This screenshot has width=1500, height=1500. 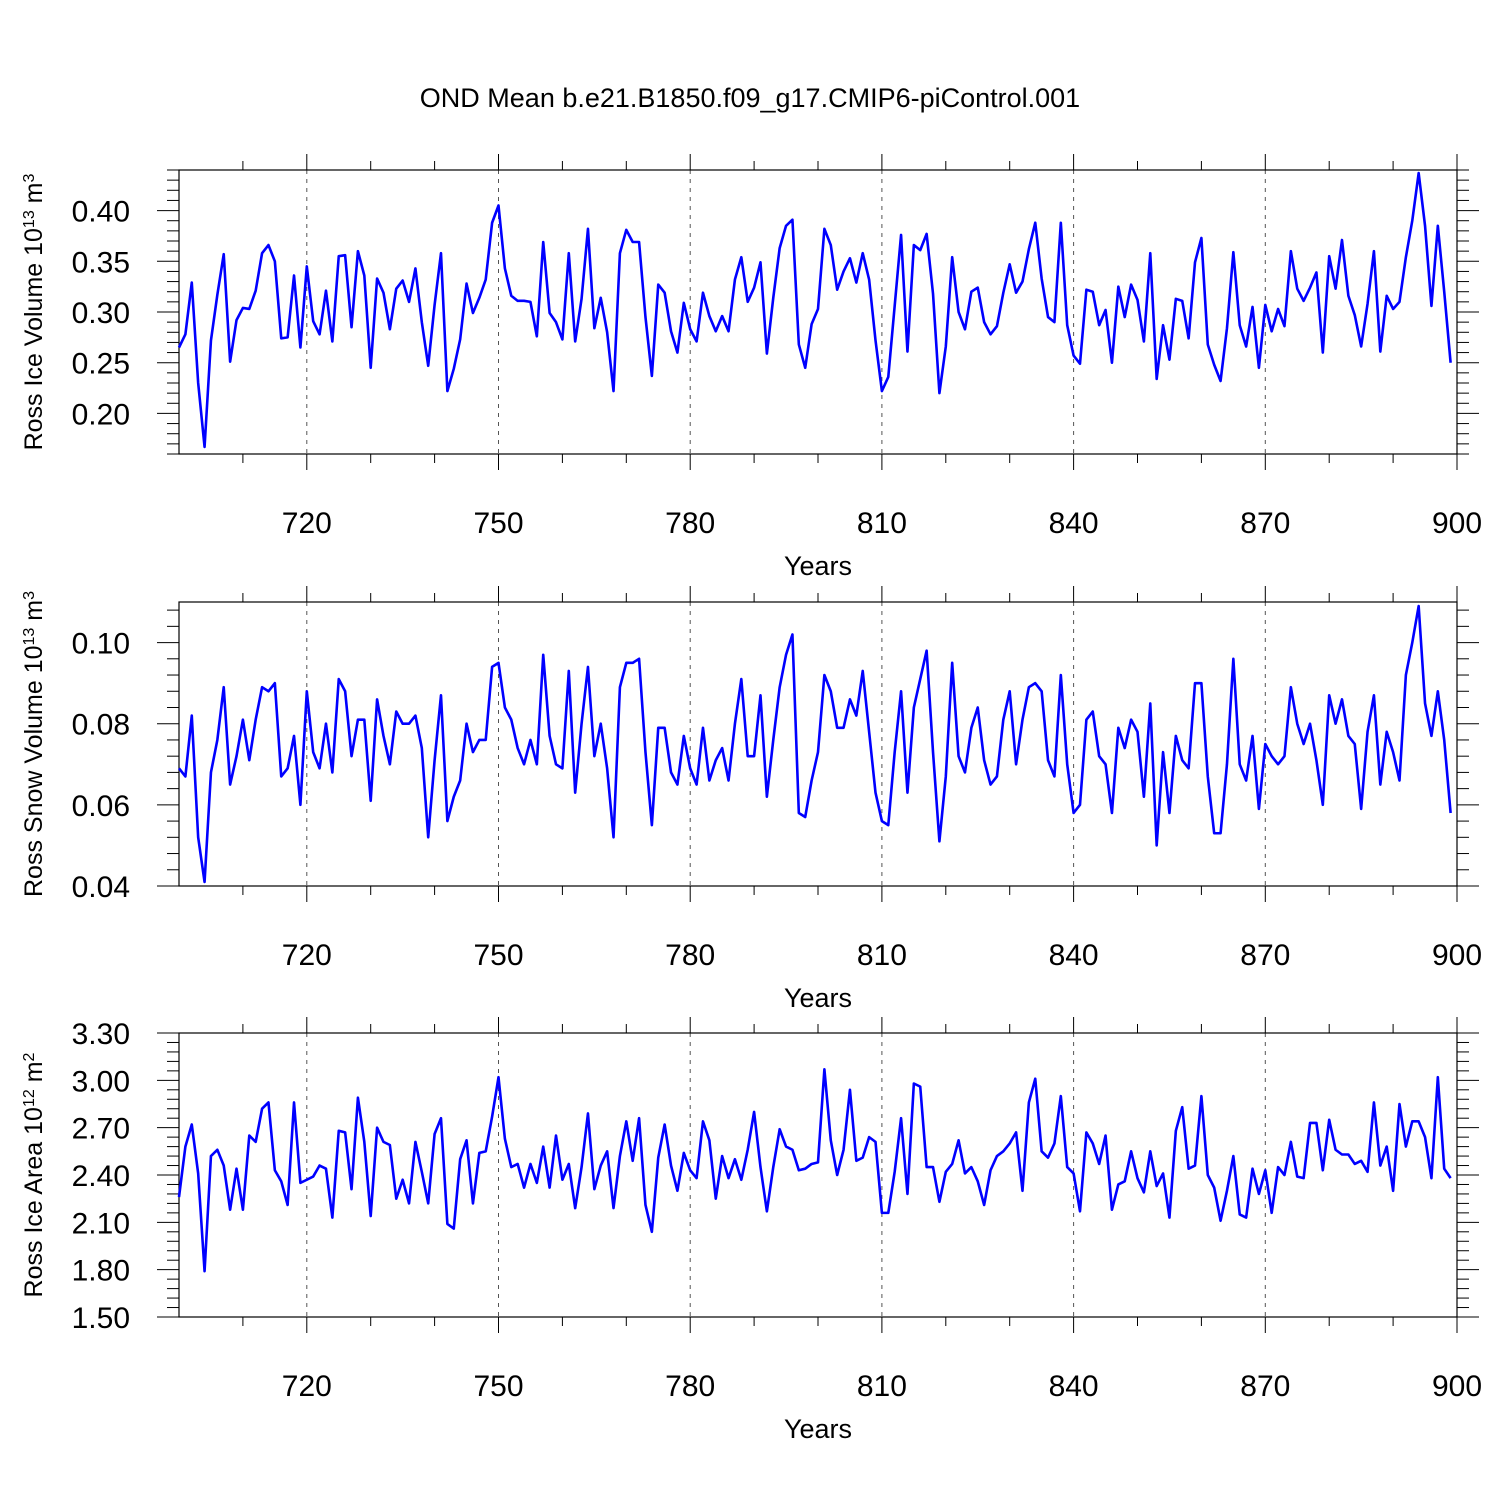 I want to click on y-tick-label: 1.80, so click(x=101, y=1271).